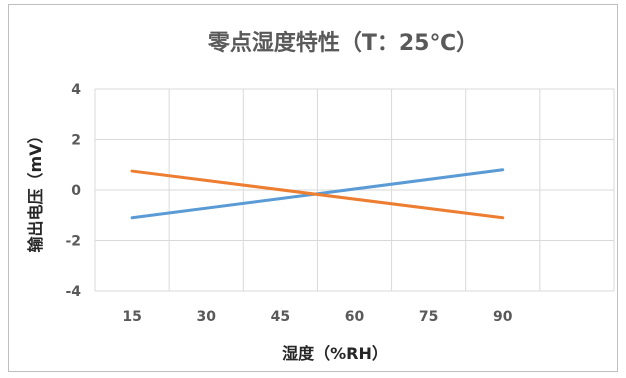 The height and width of the screenshot is (378, 626). I want to click on chart-title: 零点湿度特性（T：25℃）, so click(342, 43).